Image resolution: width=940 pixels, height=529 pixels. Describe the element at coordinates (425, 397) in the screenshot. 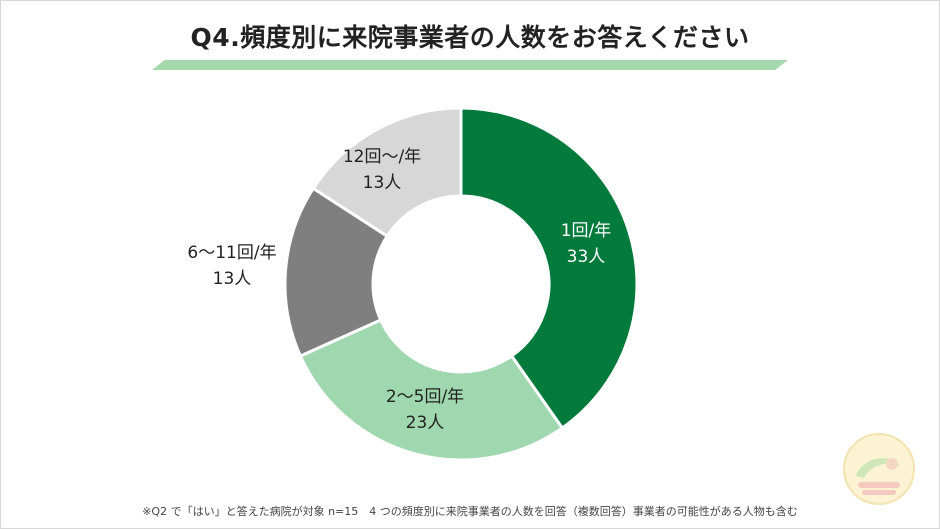

I see `slice-label-2: 2〜5回/年` at that location.